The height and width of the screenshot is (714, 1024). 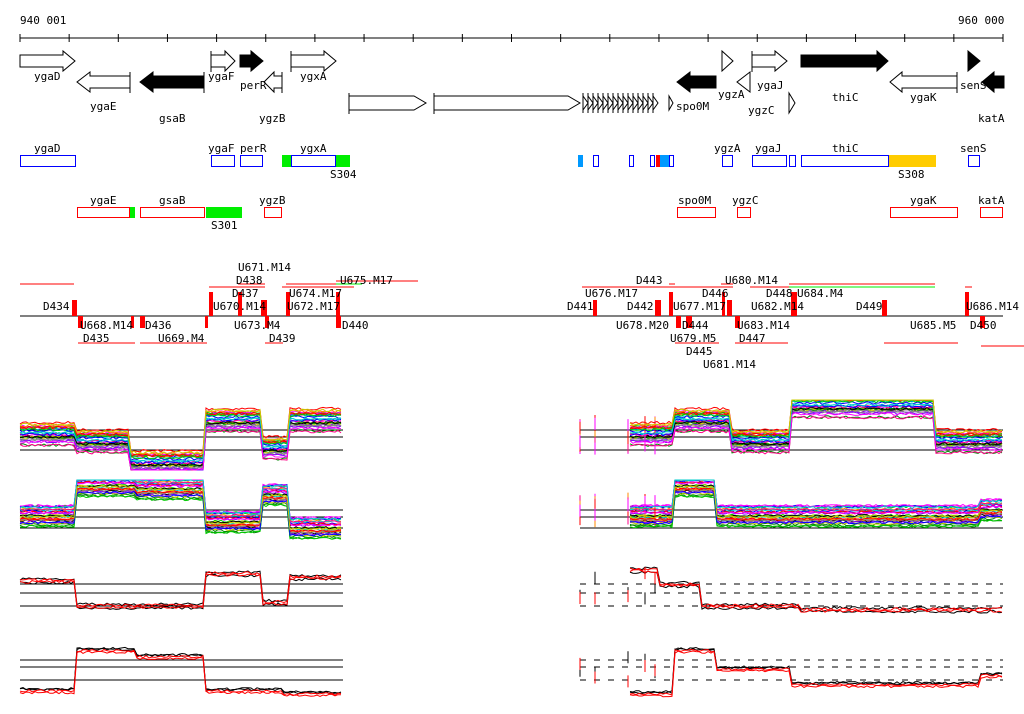 What do you see at coordinates (743, 82) in the screenshot?
I see `gene-arrow-ygzC` at bounding box center [743, 82].